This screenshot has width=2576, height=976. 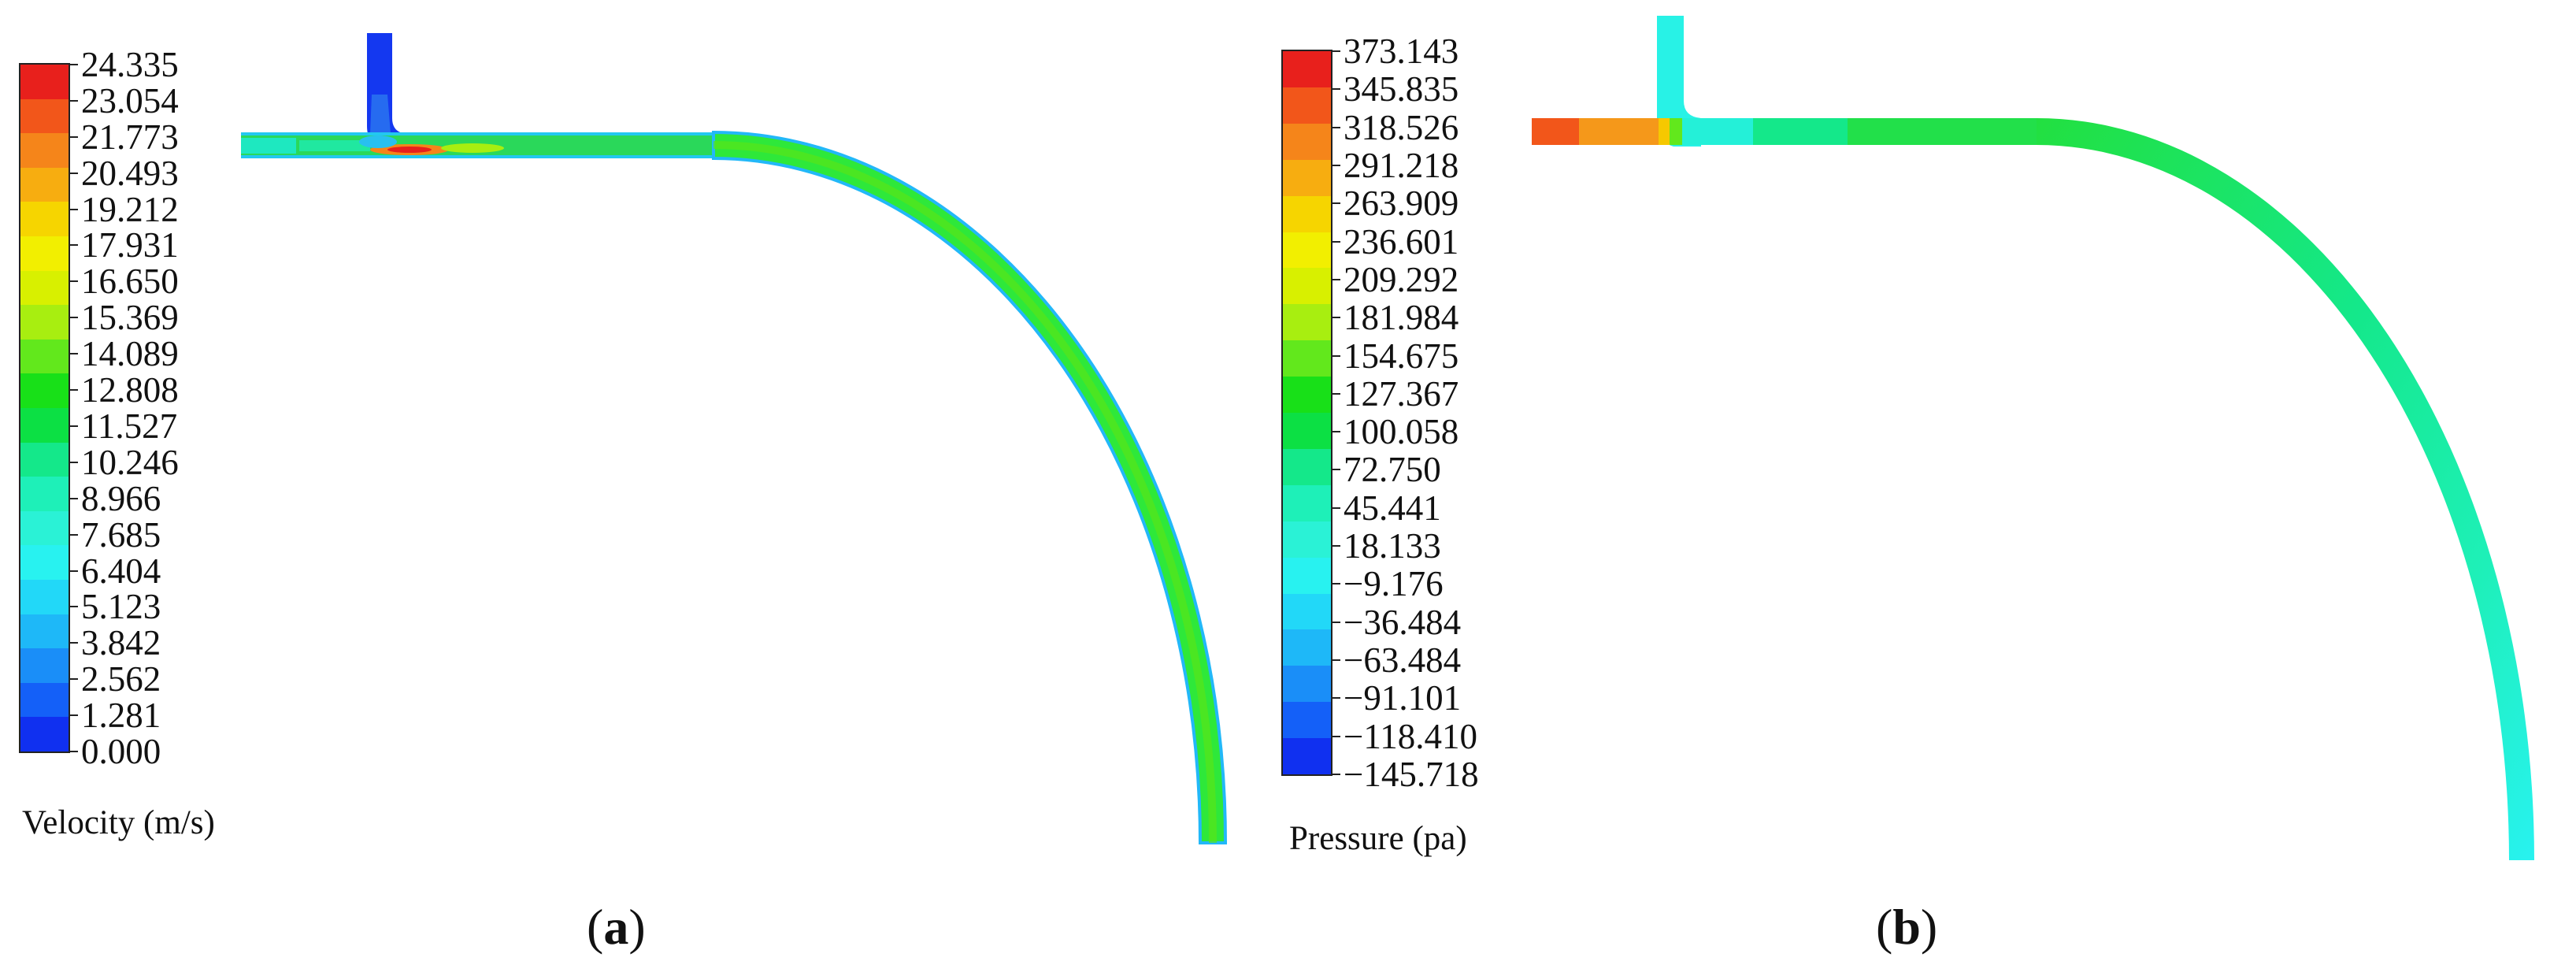 What do you see at coordinates (1403, 660) in the screenshot?
I see `legend-value-label: −63.484` at bounding box center [1403, 660].